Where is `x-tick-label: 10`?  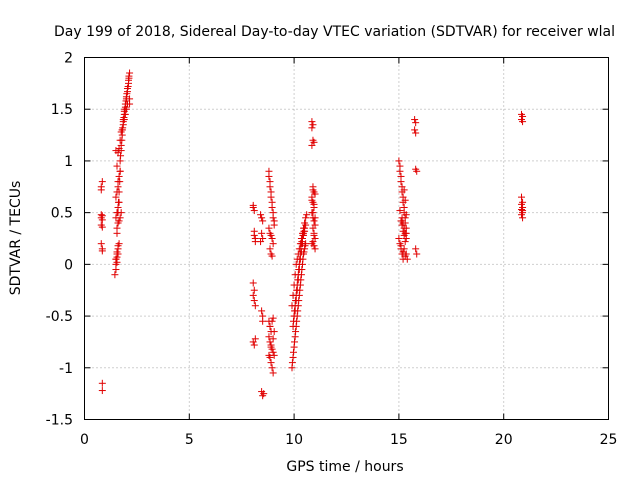
x-tick-label: 10 is located at coordinates (294, 440).